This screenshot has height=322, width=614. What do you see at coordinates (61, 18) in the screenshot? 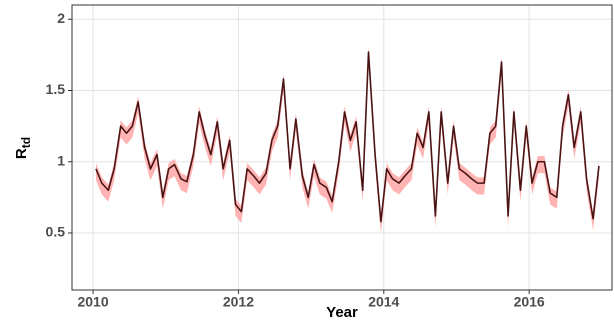
I see `y-tick-label: 2` at bounding box center [61, 18].